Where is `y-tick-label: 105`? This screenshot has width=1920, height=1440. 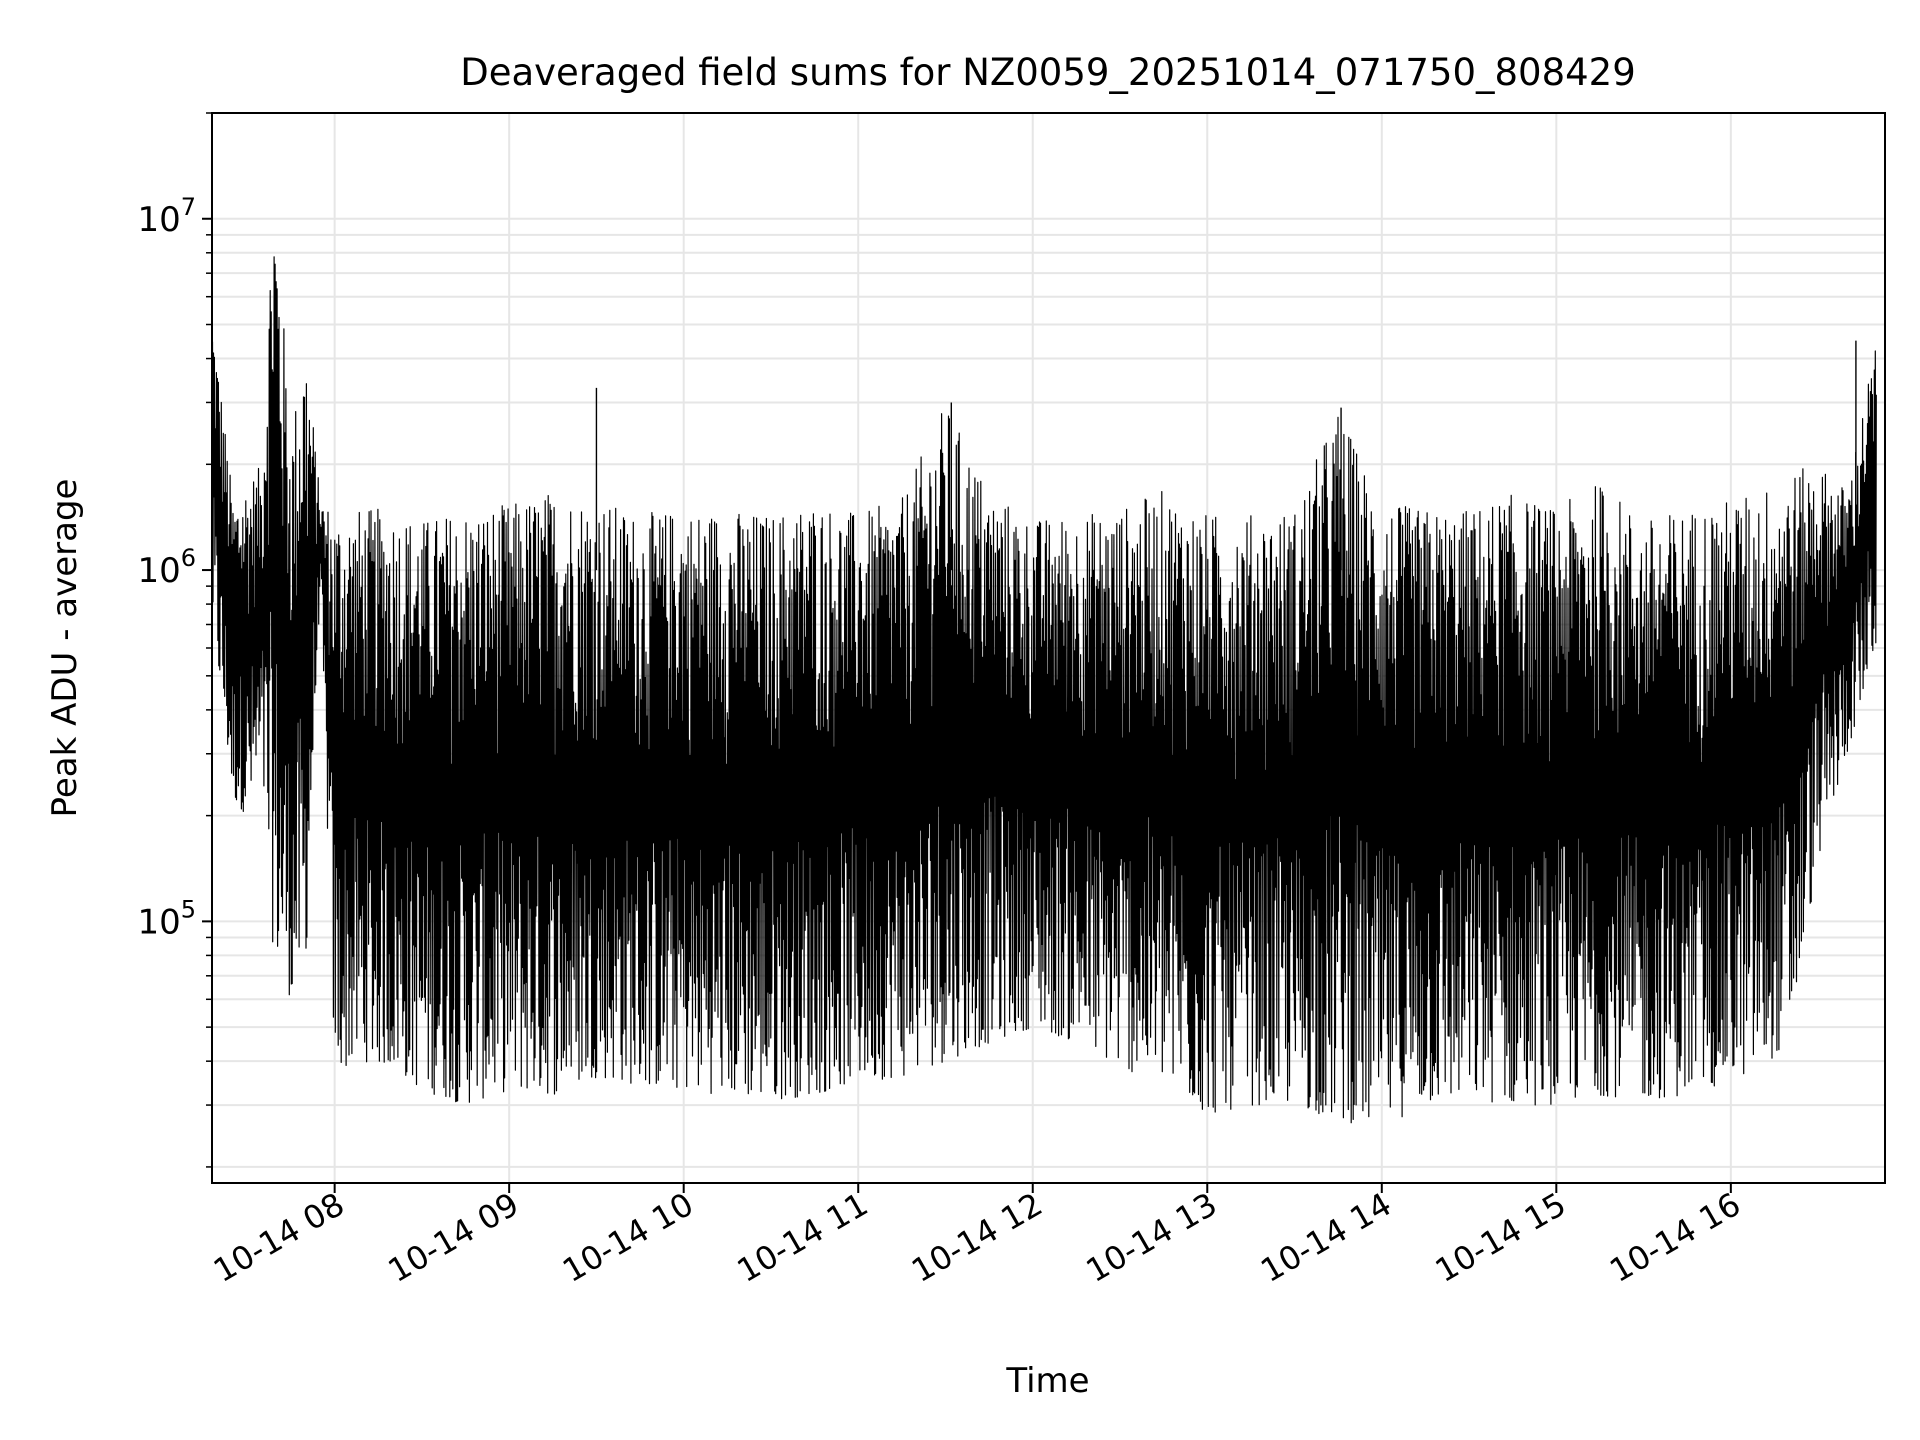
y-tick-label: 105 is located at coordinates (166, 918).